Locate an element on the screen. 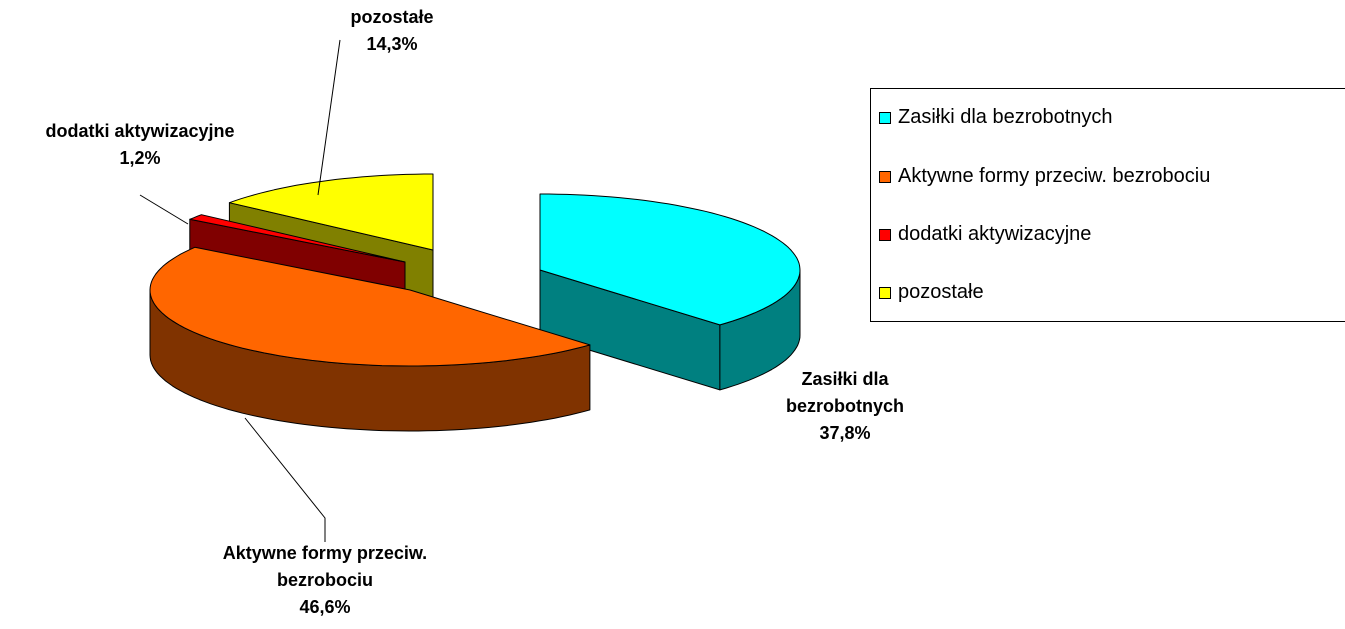 This screenshot has width=1345, height=629. data-label: Zasiłki dla bezrobotnych 37,8% is located at coordinates (845, 406).